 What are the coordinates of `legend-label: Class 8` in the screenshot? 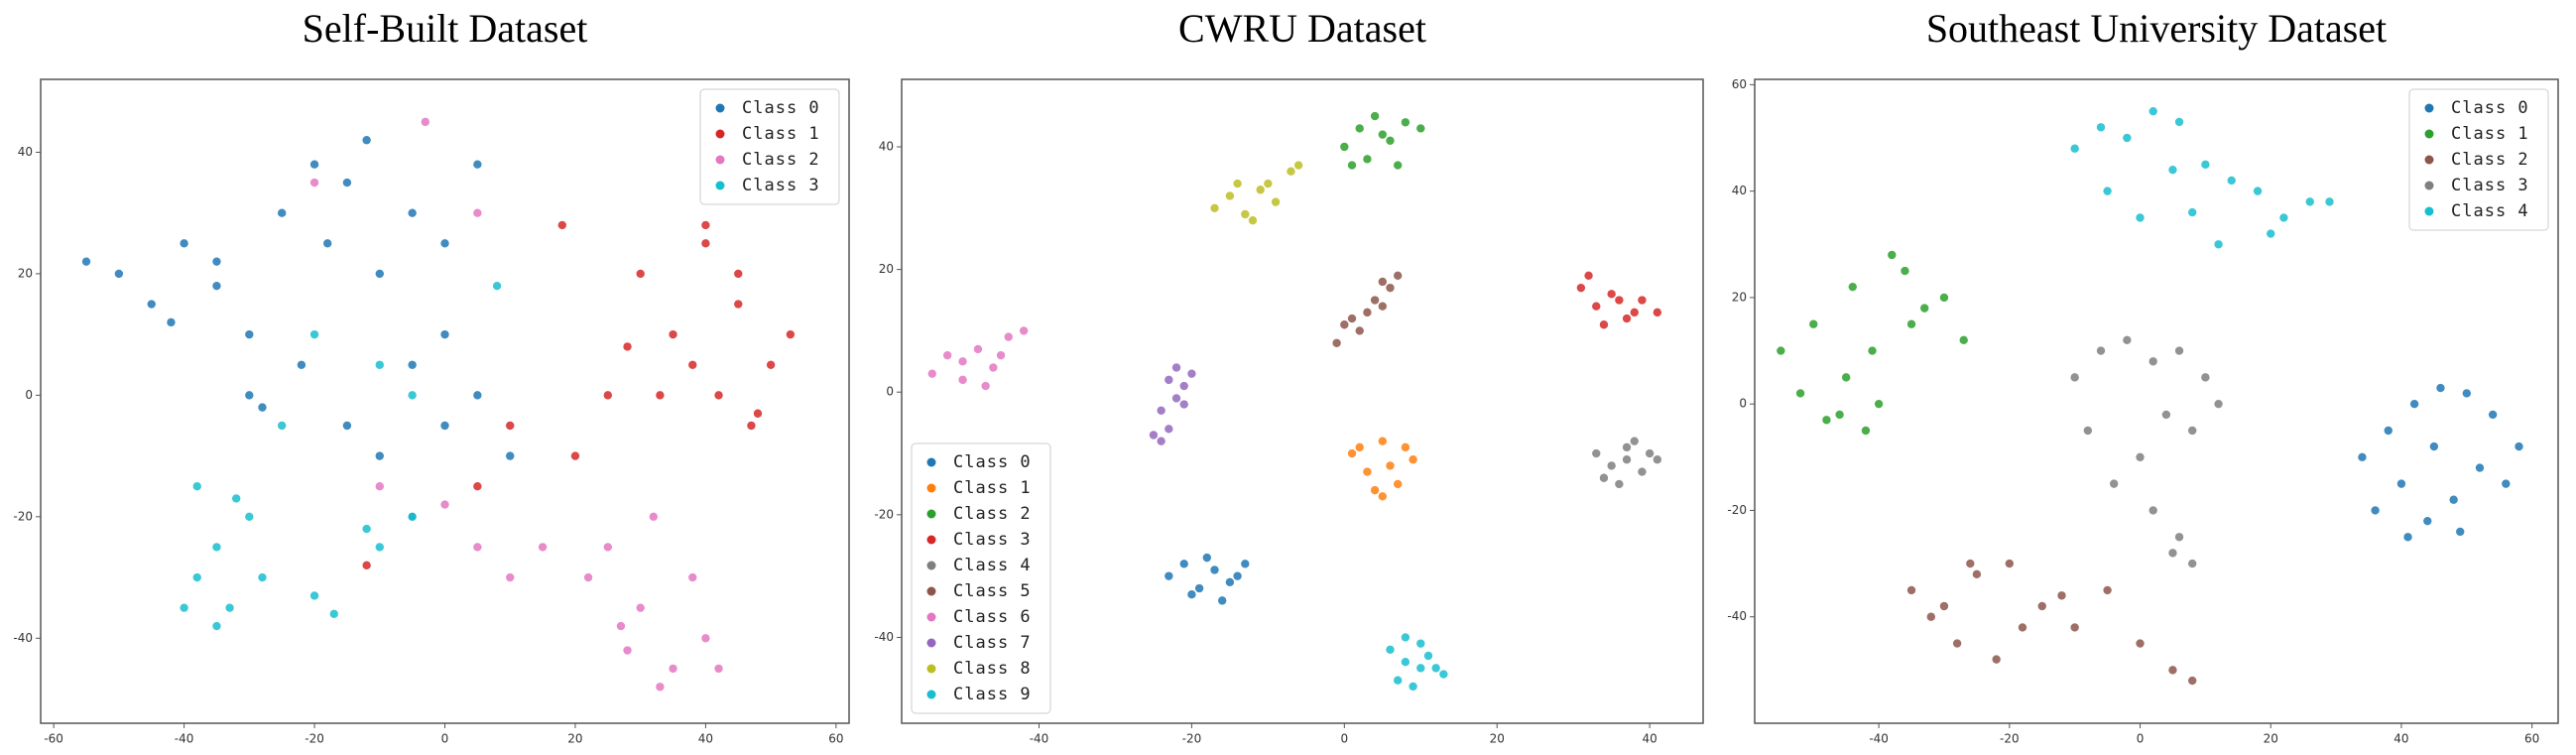 It's located at (992, 669).